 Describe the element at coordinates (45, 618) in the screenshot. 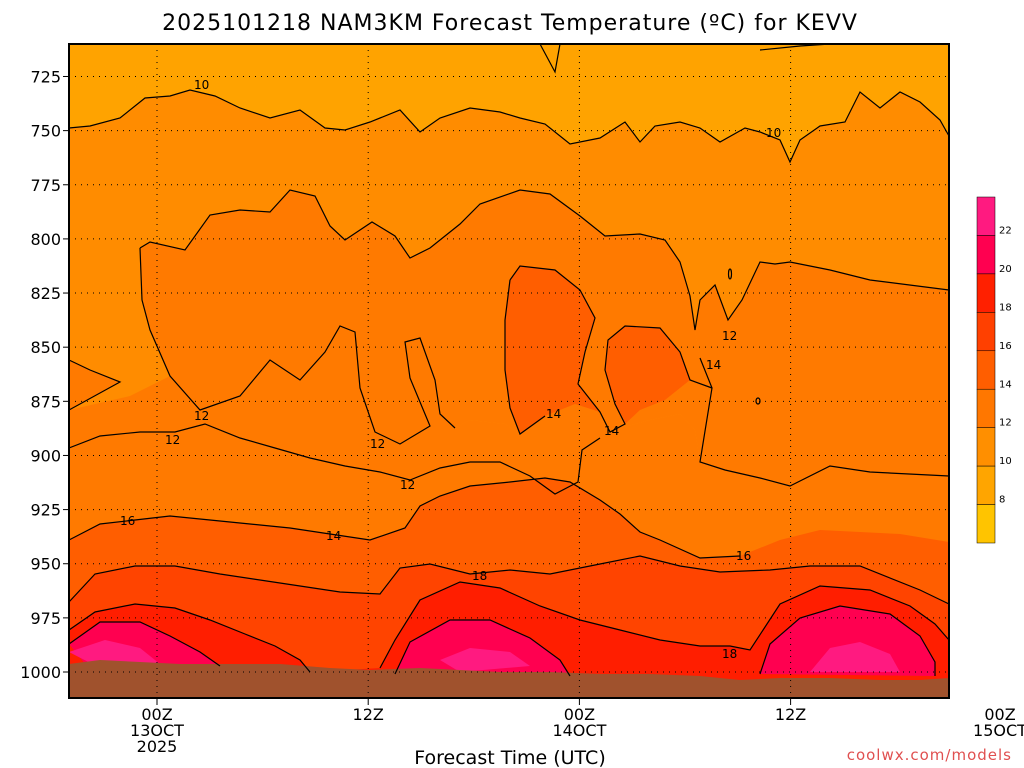

I see `y-tick-label: 975` at that location.